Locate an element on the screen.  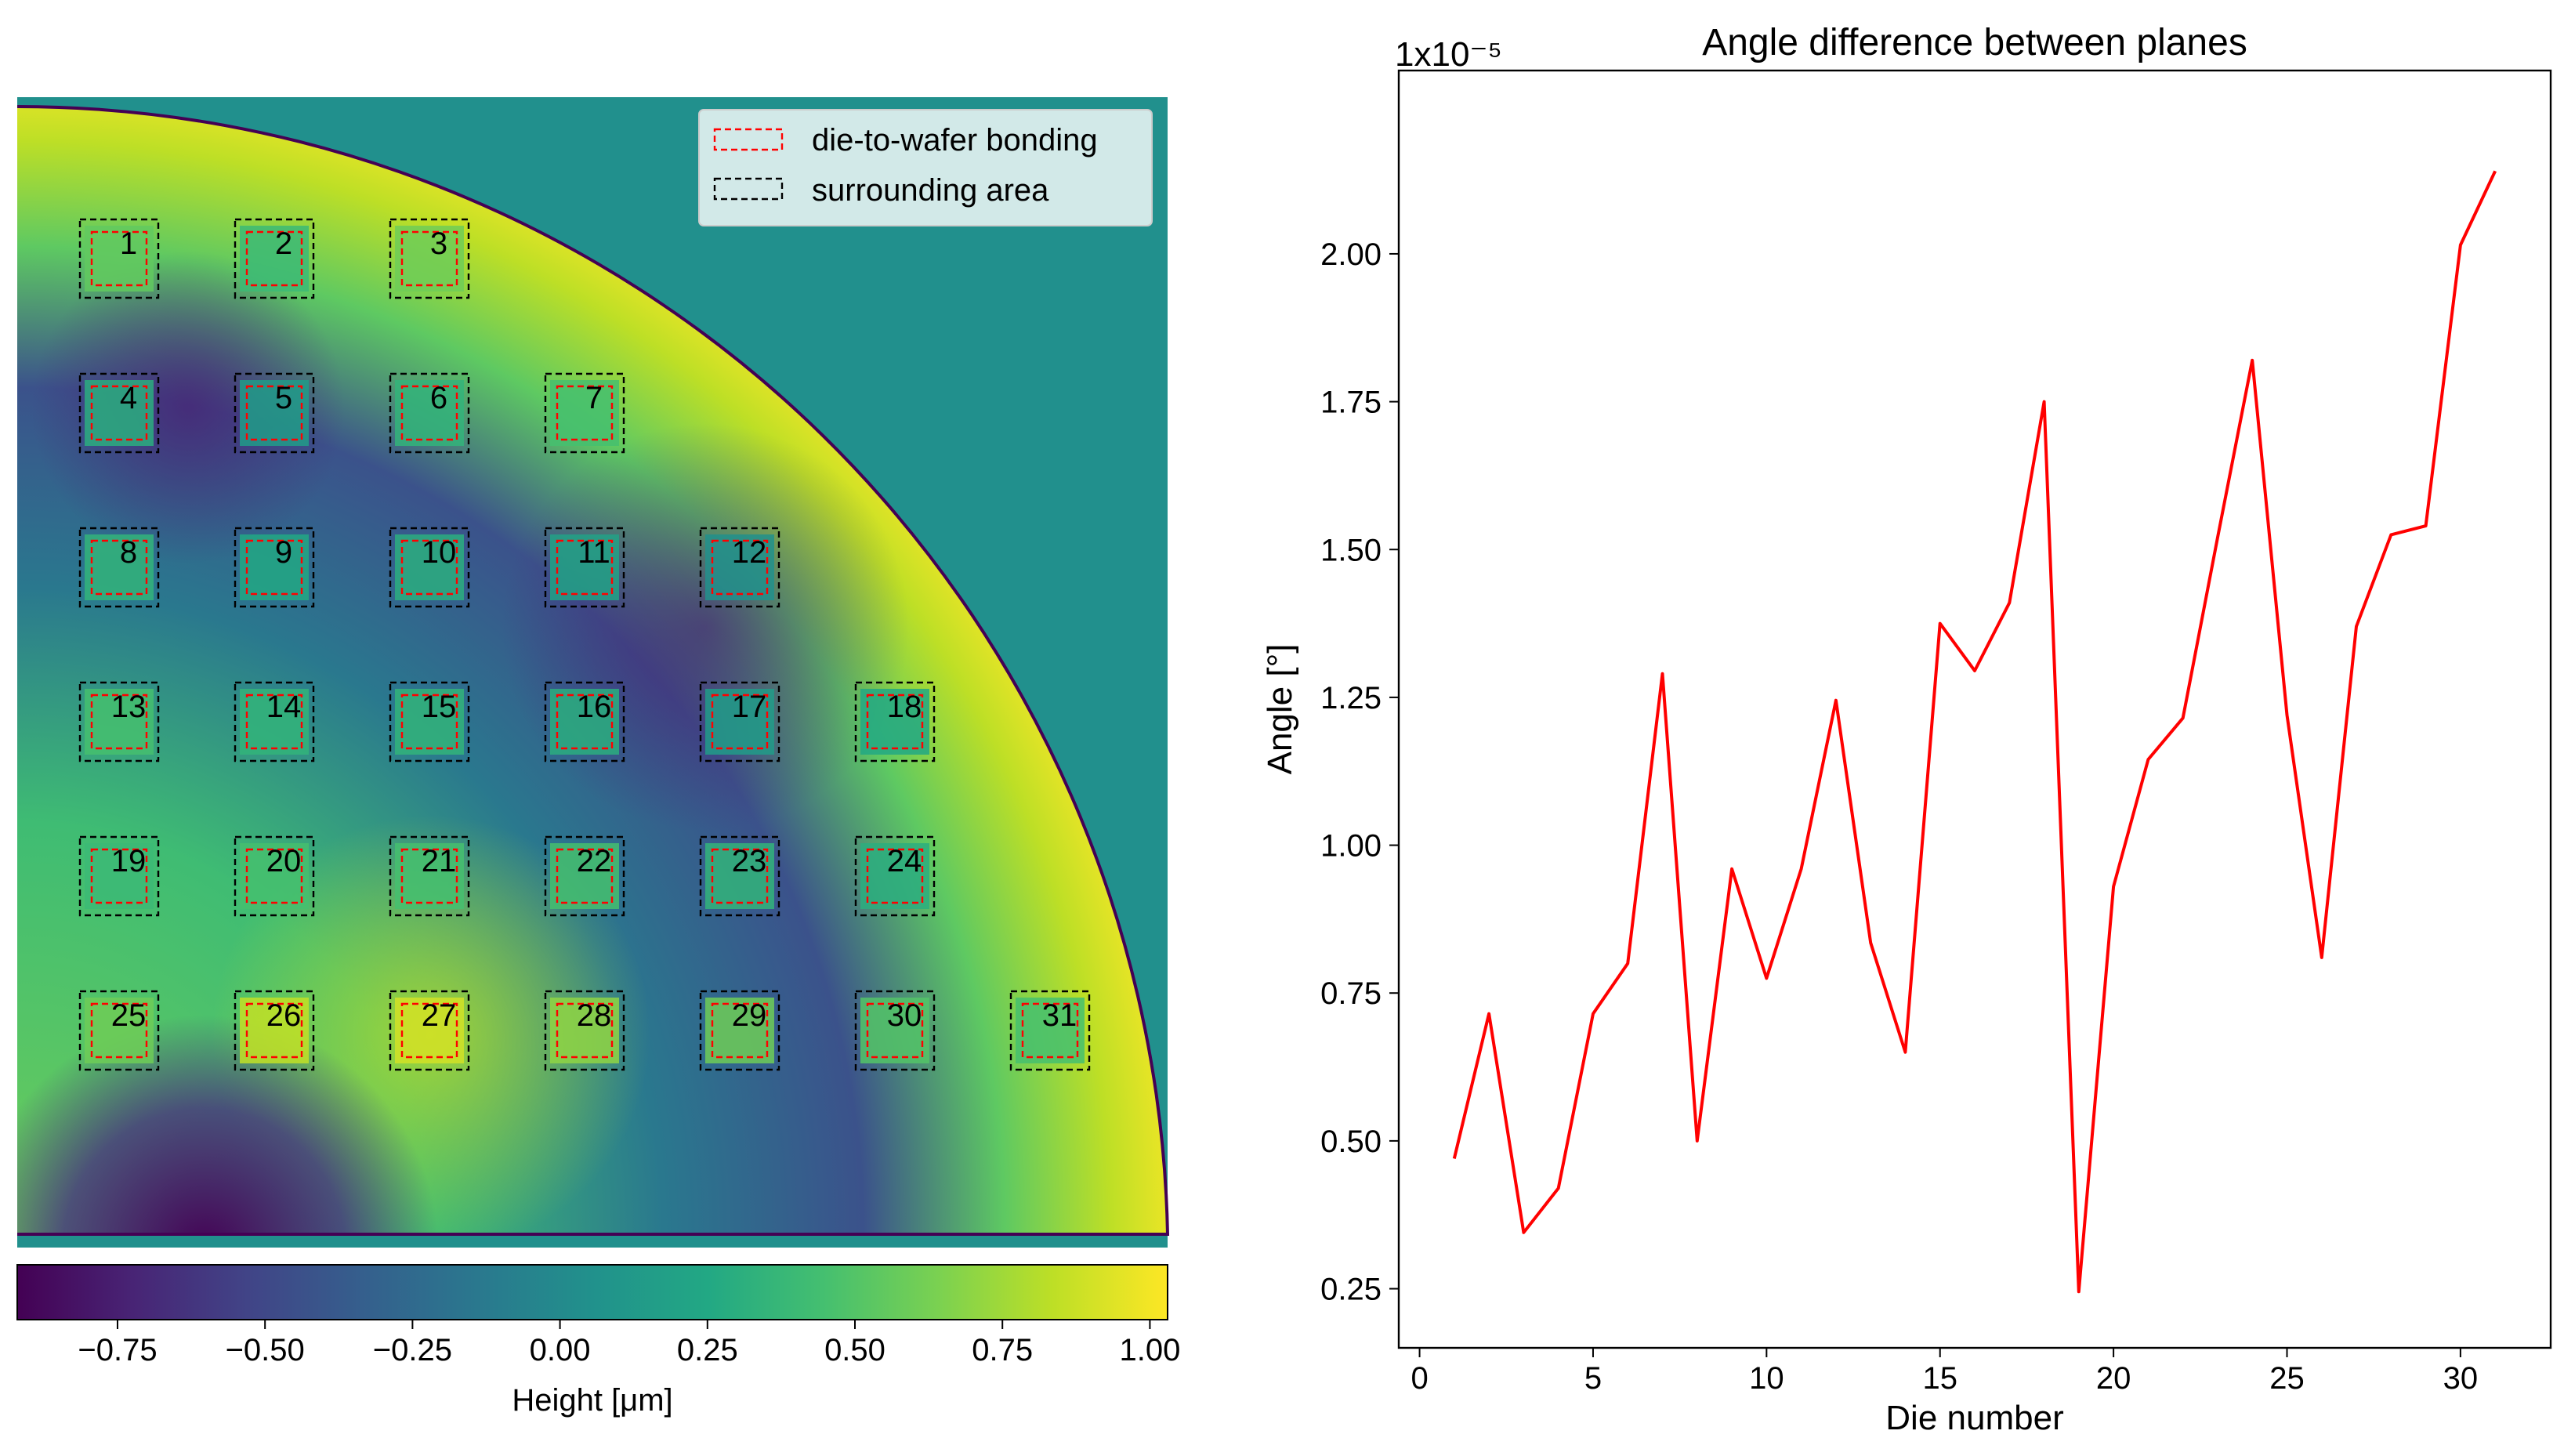
die-label: 21 is located at coordinates (439, 861).